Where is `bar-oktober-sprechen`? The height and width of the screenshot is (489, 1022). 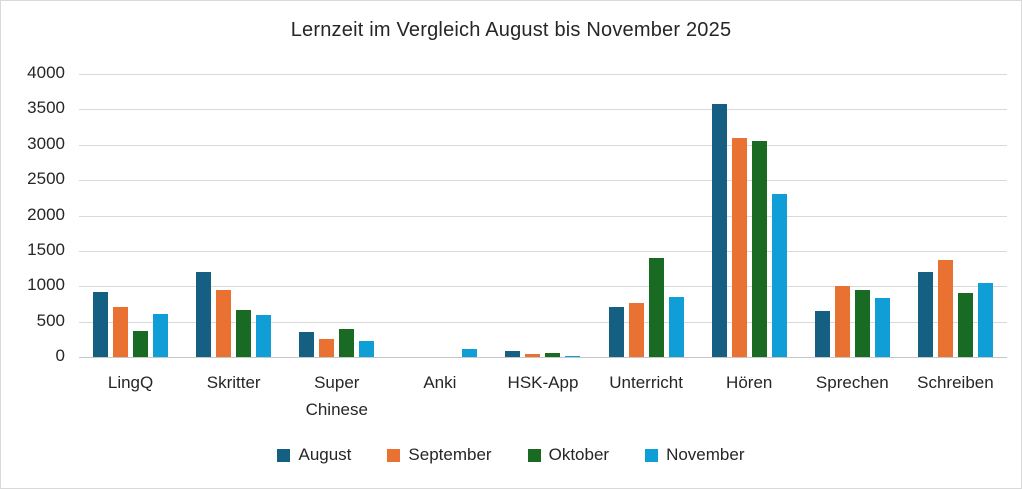 bar-oktober-sprechen is located at coordinates (862, 323).